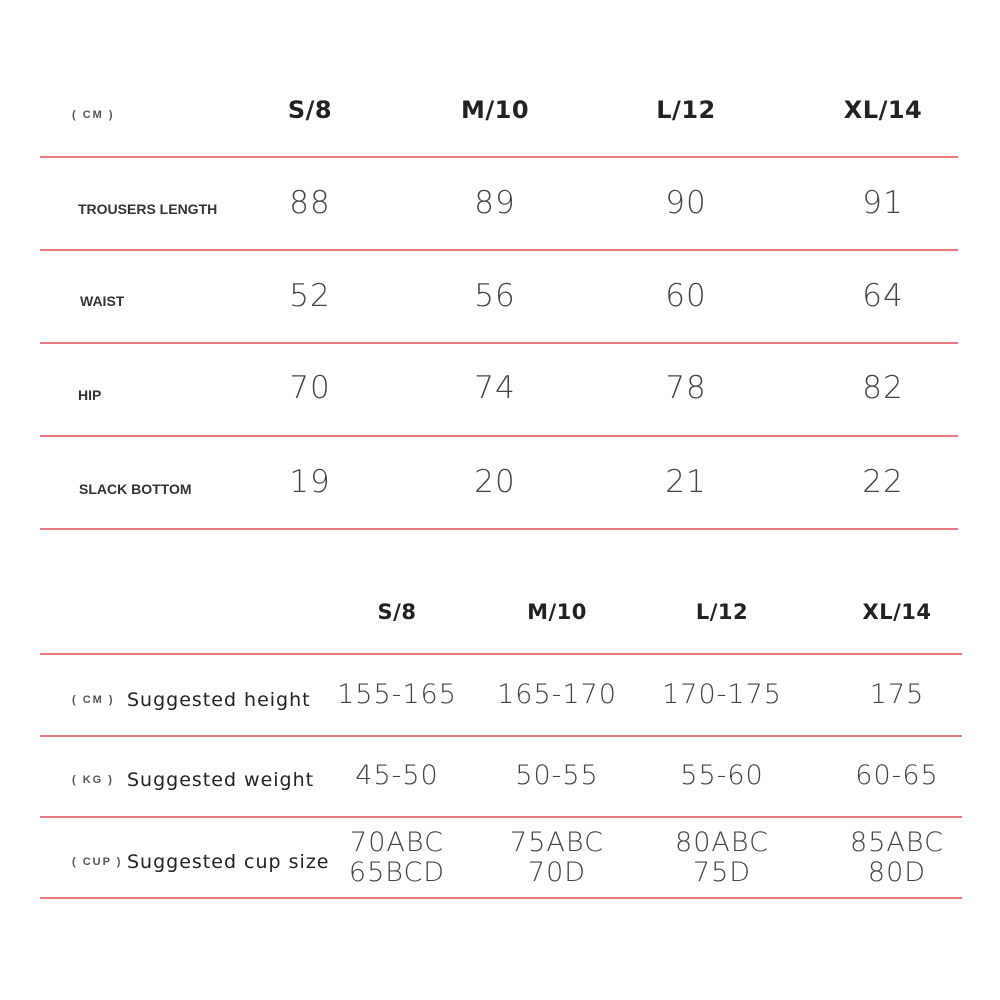 This screenshot has width=1000, height=1000. What do you see at coordinates (883, 482) in the screenshot?
I see `cell-value: 22` at bounding box center [883, 482].